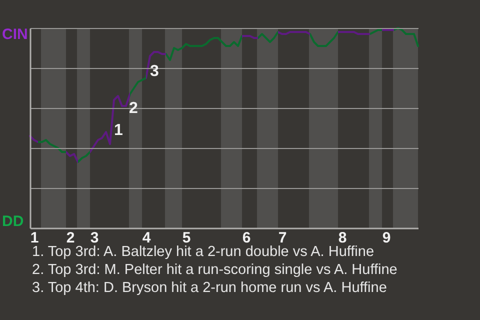  What do you see at coordinates (282, 238) in the screenshot?
I see `x-tick-label: 7` at bounding box center [282, 238].